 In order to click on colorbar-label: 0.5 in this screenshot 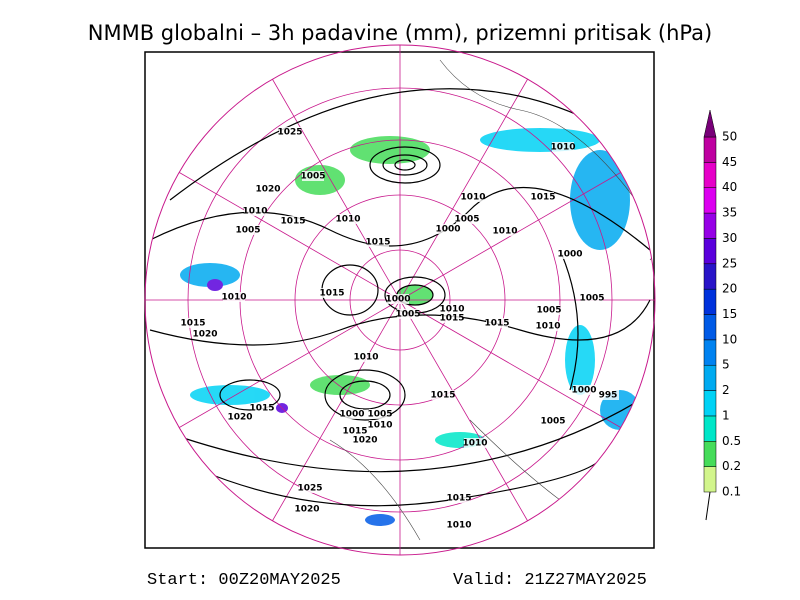, I will do `click(731, 441)`.